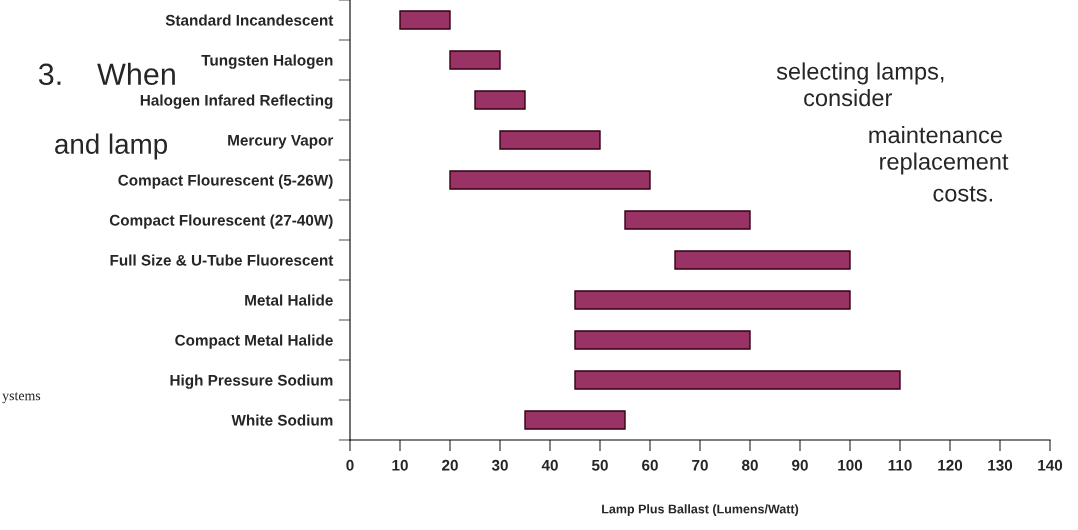 This screenshot has height=530, width=1078. Describe the element at coordinates (450, 465) in the screenshot. I see `x-tick-label: 20` at that location.